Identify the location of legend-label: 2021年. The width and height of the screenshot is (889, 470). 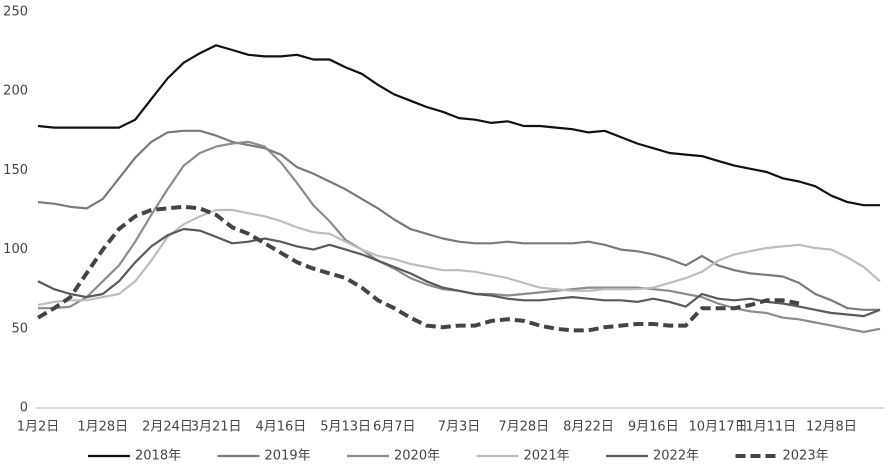
(547, 456).